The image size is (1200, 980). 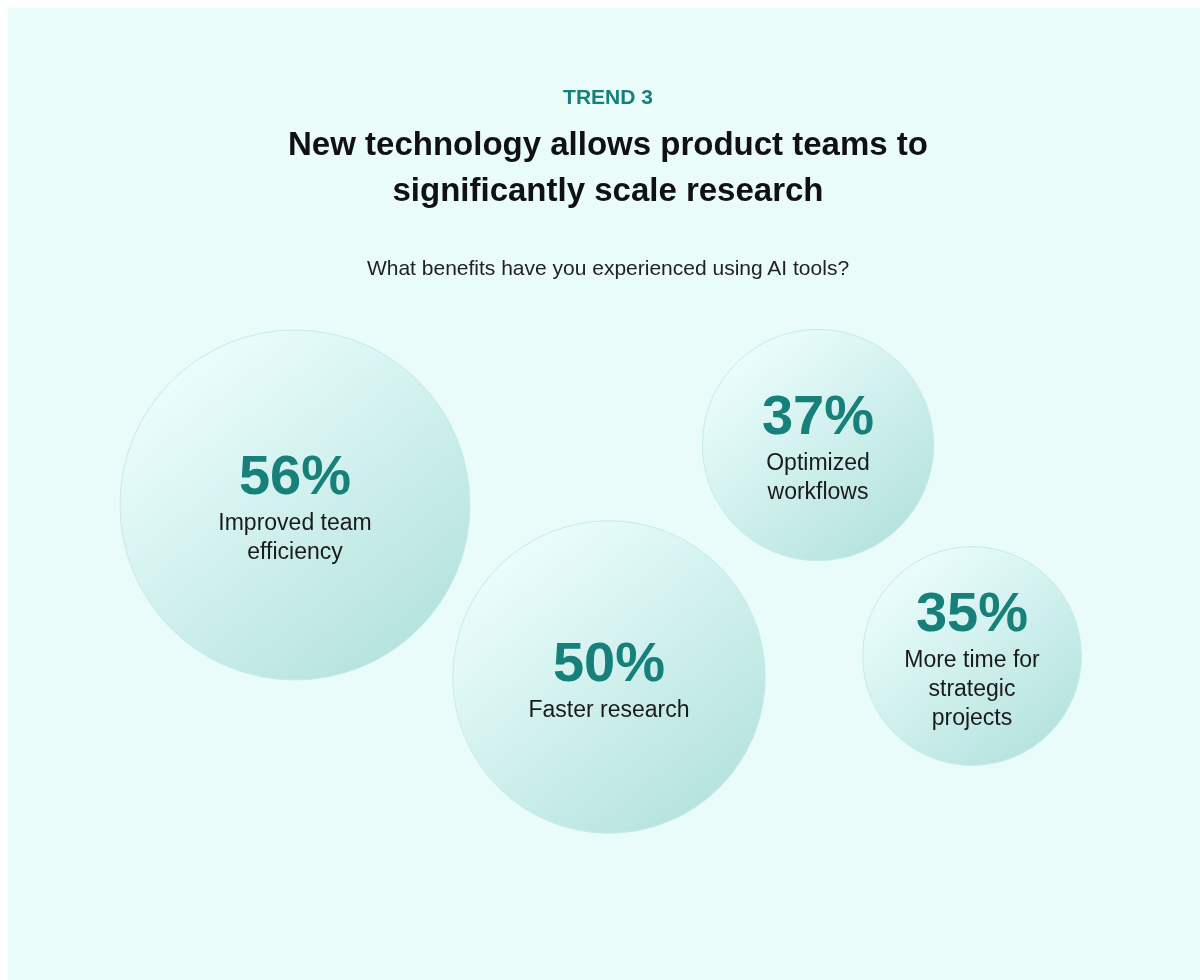 What do you see at coordinates (295, 474) in the screenshot?
I see `data-label: 56%` at bounding box center [295, 474].